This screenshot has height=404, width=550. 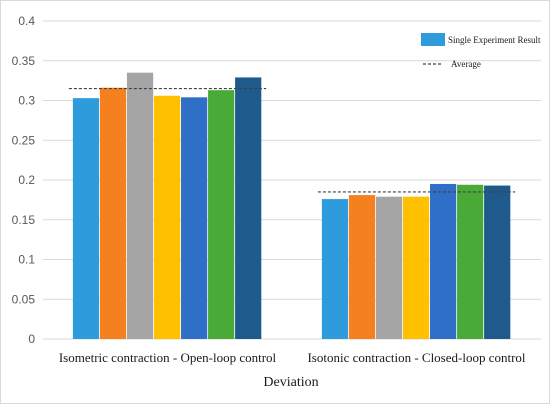 I want to click on x-axis-title: Deviation, so click(x=290, y=382).